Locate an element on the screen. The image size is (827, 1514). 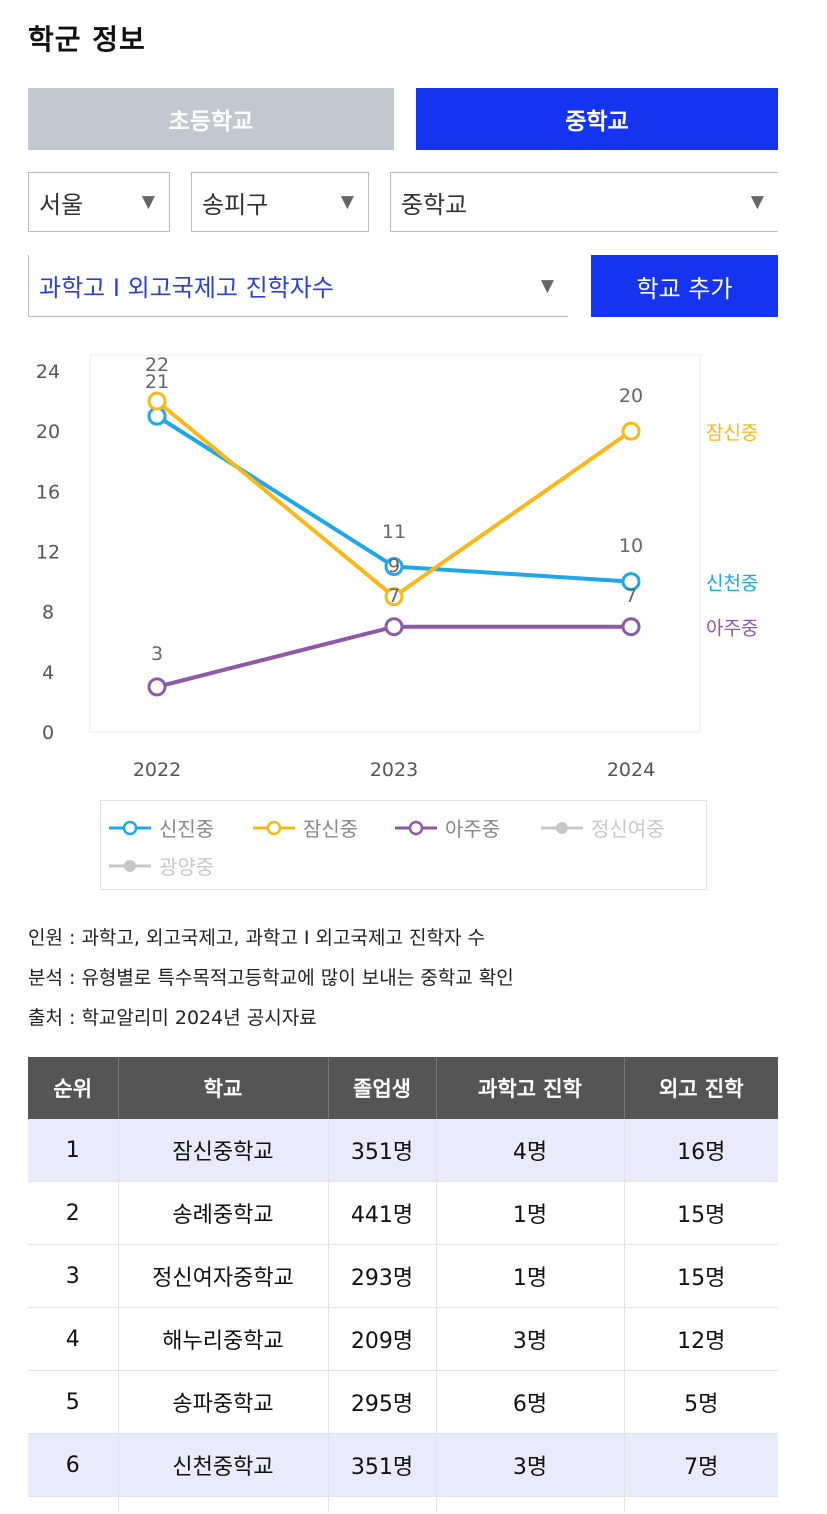
school-type-select-value: 중학교 is located at coordinates (434, 204).